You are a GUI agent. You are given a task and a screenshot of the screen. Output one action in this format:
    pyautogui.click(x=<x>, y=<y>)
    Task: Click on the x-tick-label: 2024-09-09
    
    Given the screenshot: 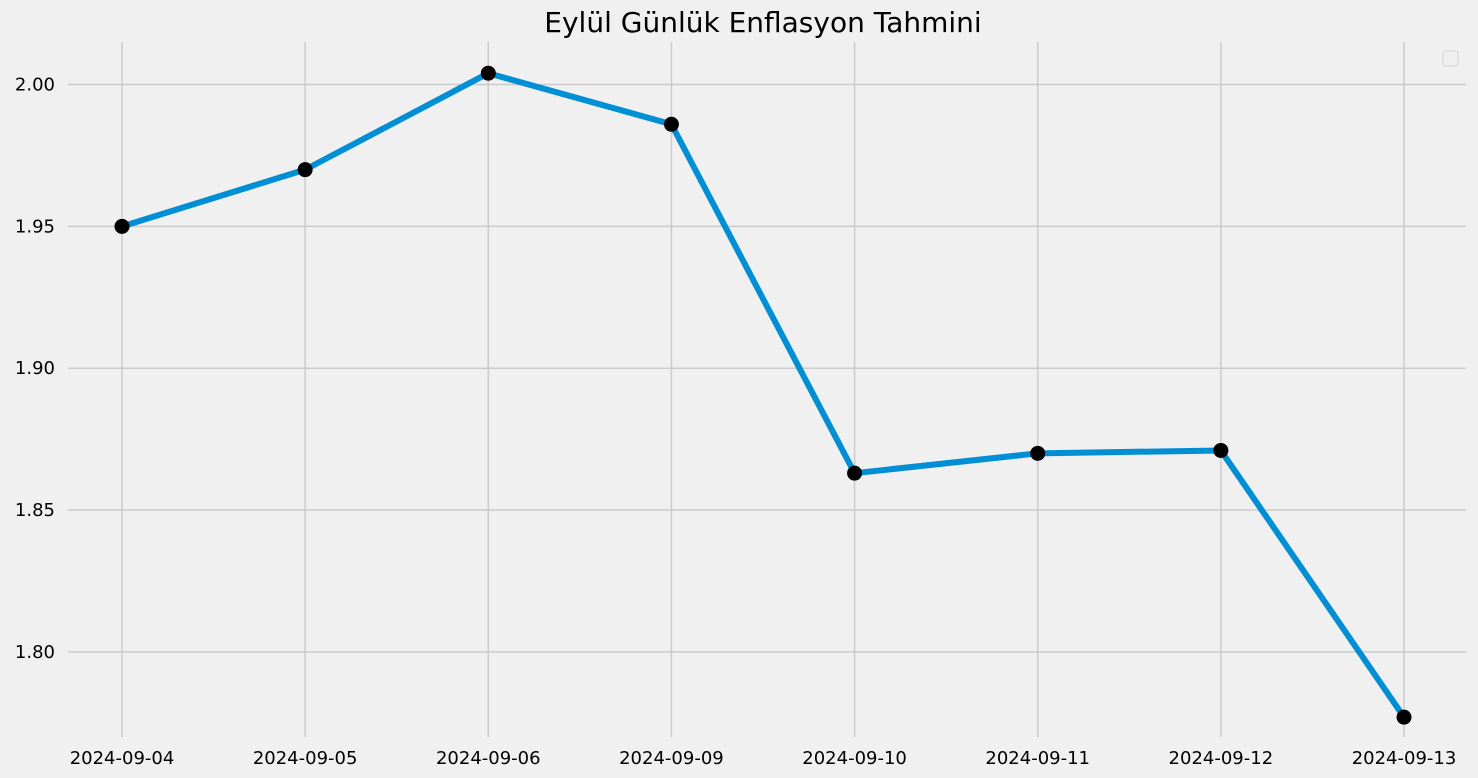 What is the action you would take?
    pyautogui.click(x=671, y=758)
    